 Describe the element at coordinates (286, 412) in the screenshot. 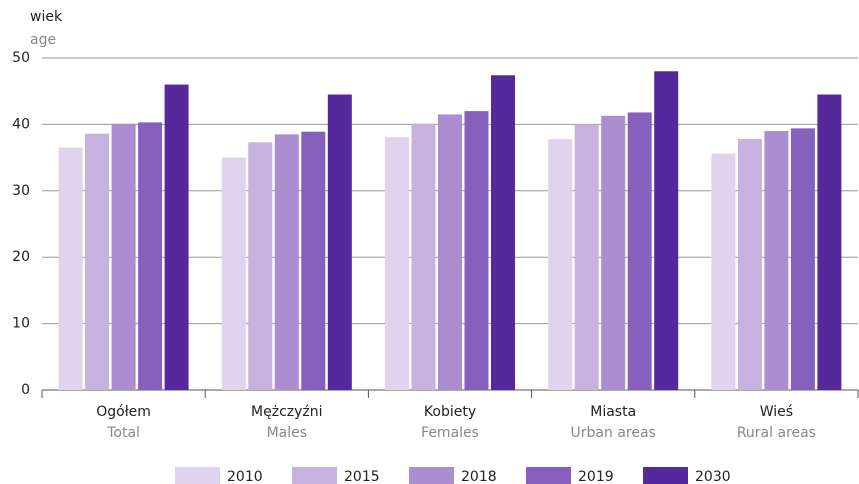

I see `x-tick-label: Mężczyźni` at that location.